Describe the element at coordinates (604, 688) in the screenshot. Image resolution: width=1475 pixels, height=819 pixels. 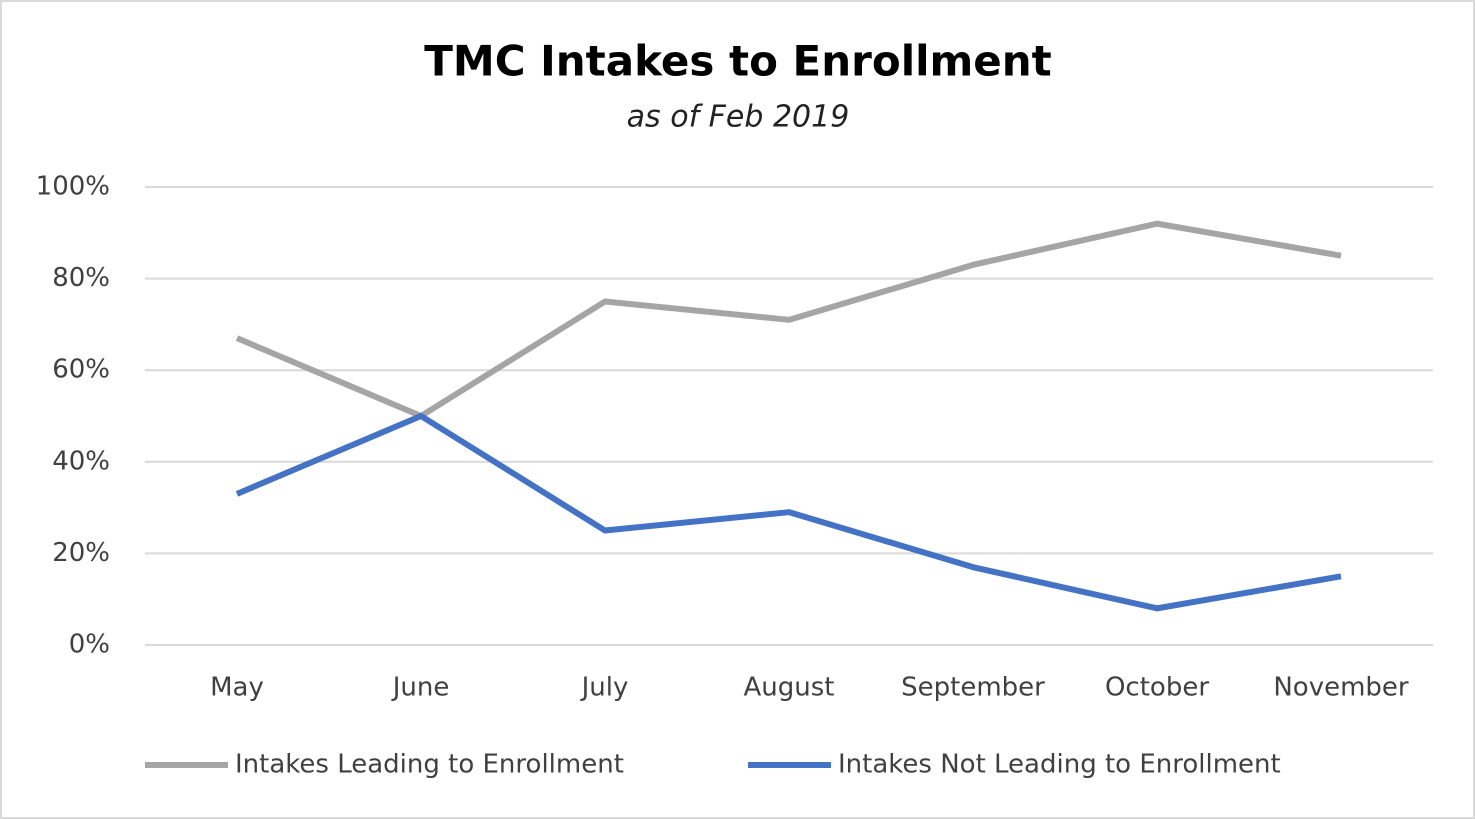
I see `x-tick-label: July` at that location.